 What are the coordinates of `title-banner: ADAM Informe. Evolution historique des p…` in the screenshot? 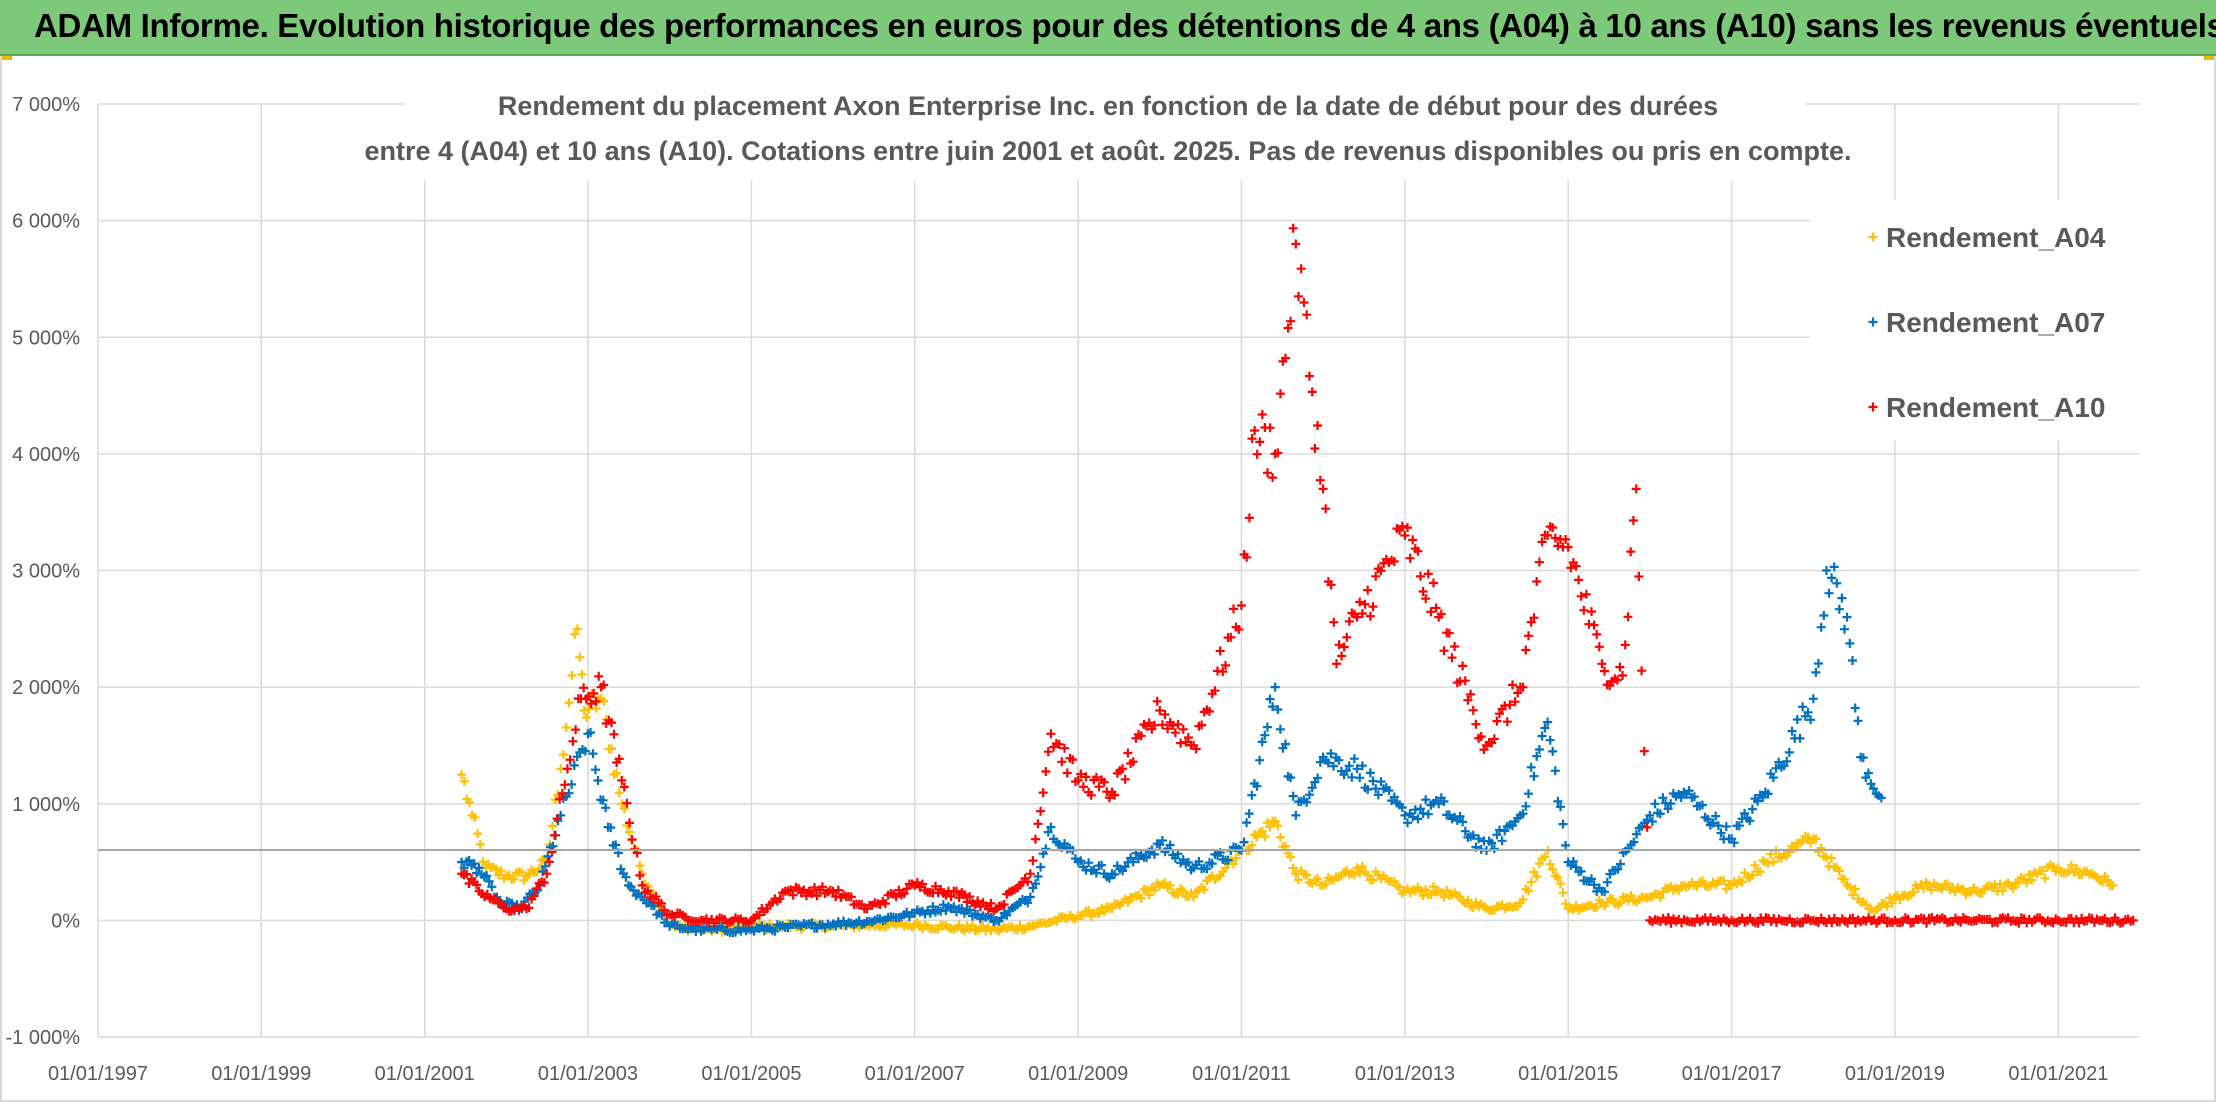 It's located at (1108, 28).